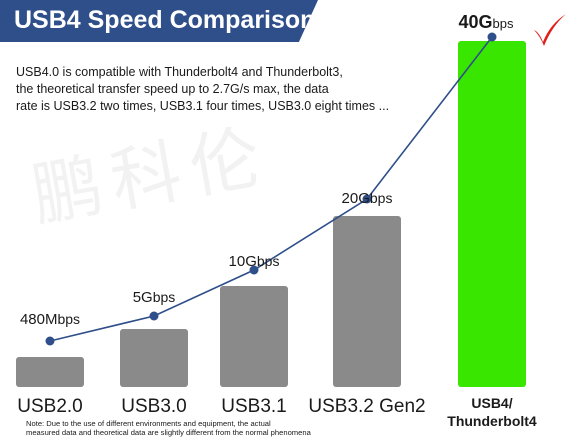 This screenshot has width=588, height=441. I want to click on category-label-0: USB2.0, so click(49, 406).